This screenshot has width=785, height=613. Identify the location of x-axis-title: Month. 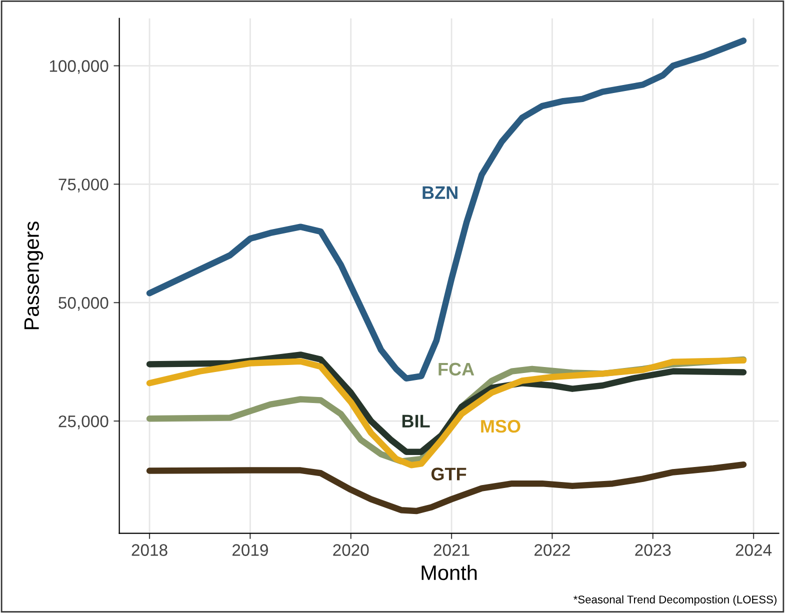
(449, 572).